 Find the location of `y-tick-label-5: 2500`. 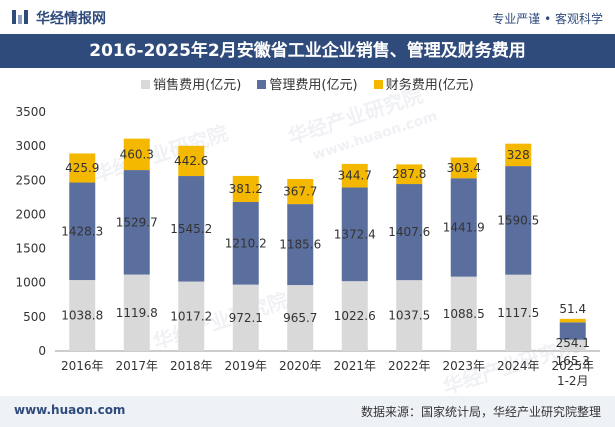

y-tick-label-5: 2500 is located at coordinates (30, 180).